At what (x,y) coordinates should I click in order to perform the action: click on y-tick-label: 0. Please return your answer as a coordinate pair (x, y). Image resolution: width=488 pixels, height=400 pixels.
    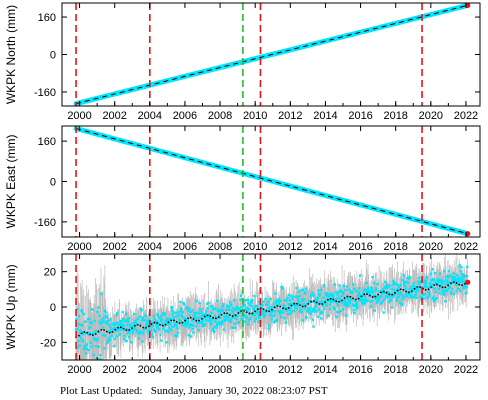
    Looking at the image, I should click on (53, 183).